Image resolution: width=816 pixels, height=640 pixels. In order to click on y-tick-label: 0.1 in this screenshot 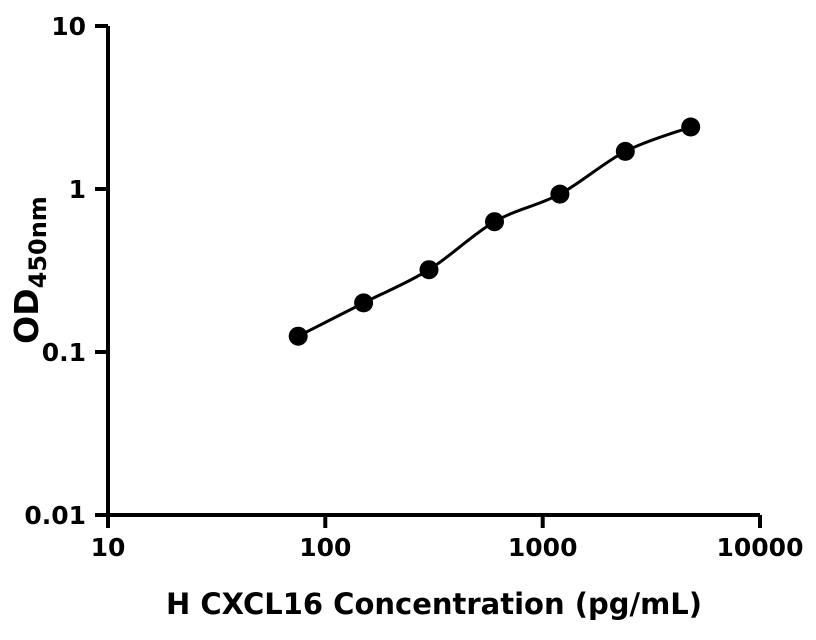, I will do `click(64, 352)`.